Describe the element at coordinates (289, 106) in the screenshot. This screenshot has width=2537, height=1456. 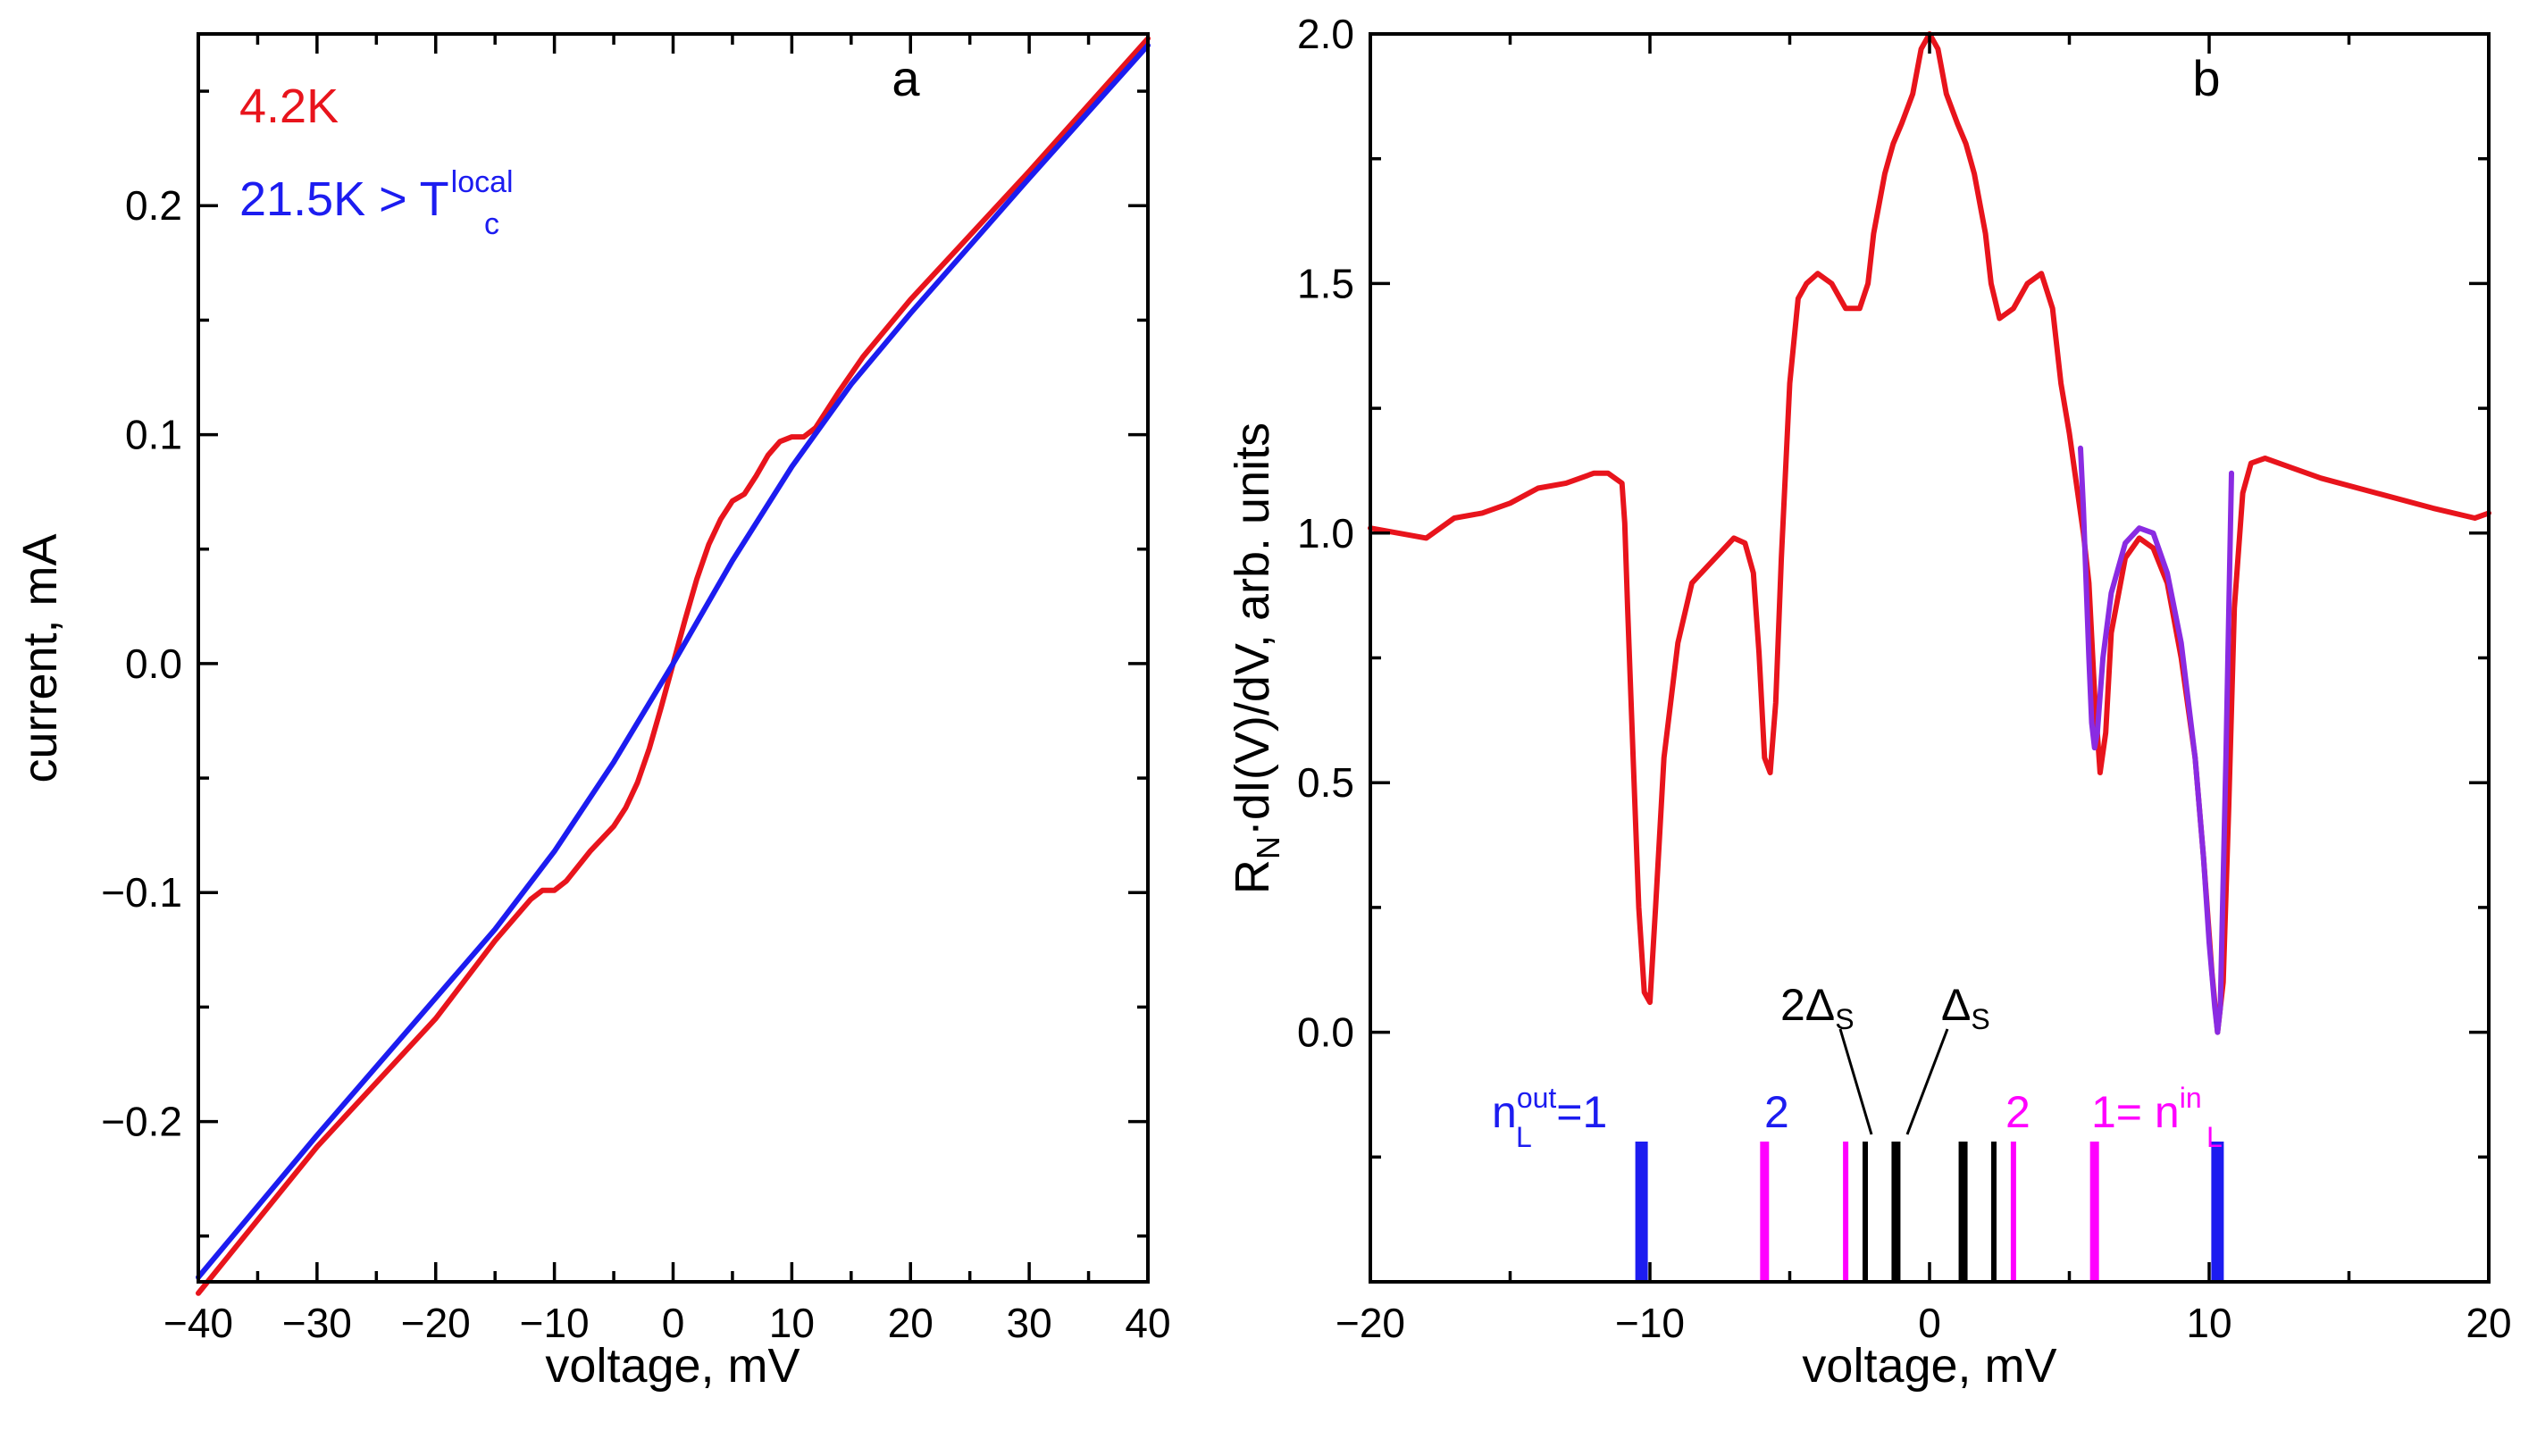
I see `legend-entry-4-2k: 4.2K` at that location.